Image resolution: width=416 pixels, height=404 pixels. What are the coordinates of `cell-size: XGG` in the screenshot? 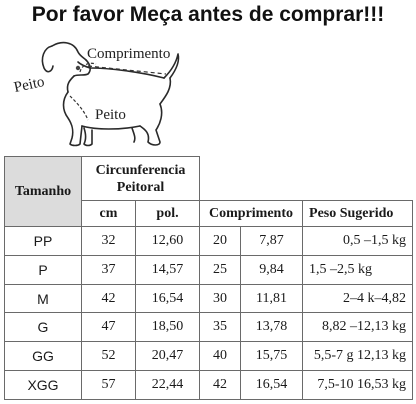 It's located at (43, 385).